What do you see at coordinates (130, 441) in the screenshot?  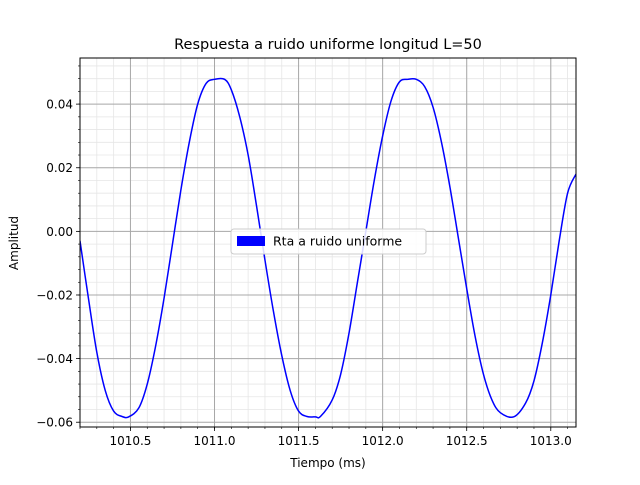 I see `x-tick-label: 1010.5` at bounding box center [130, 441].